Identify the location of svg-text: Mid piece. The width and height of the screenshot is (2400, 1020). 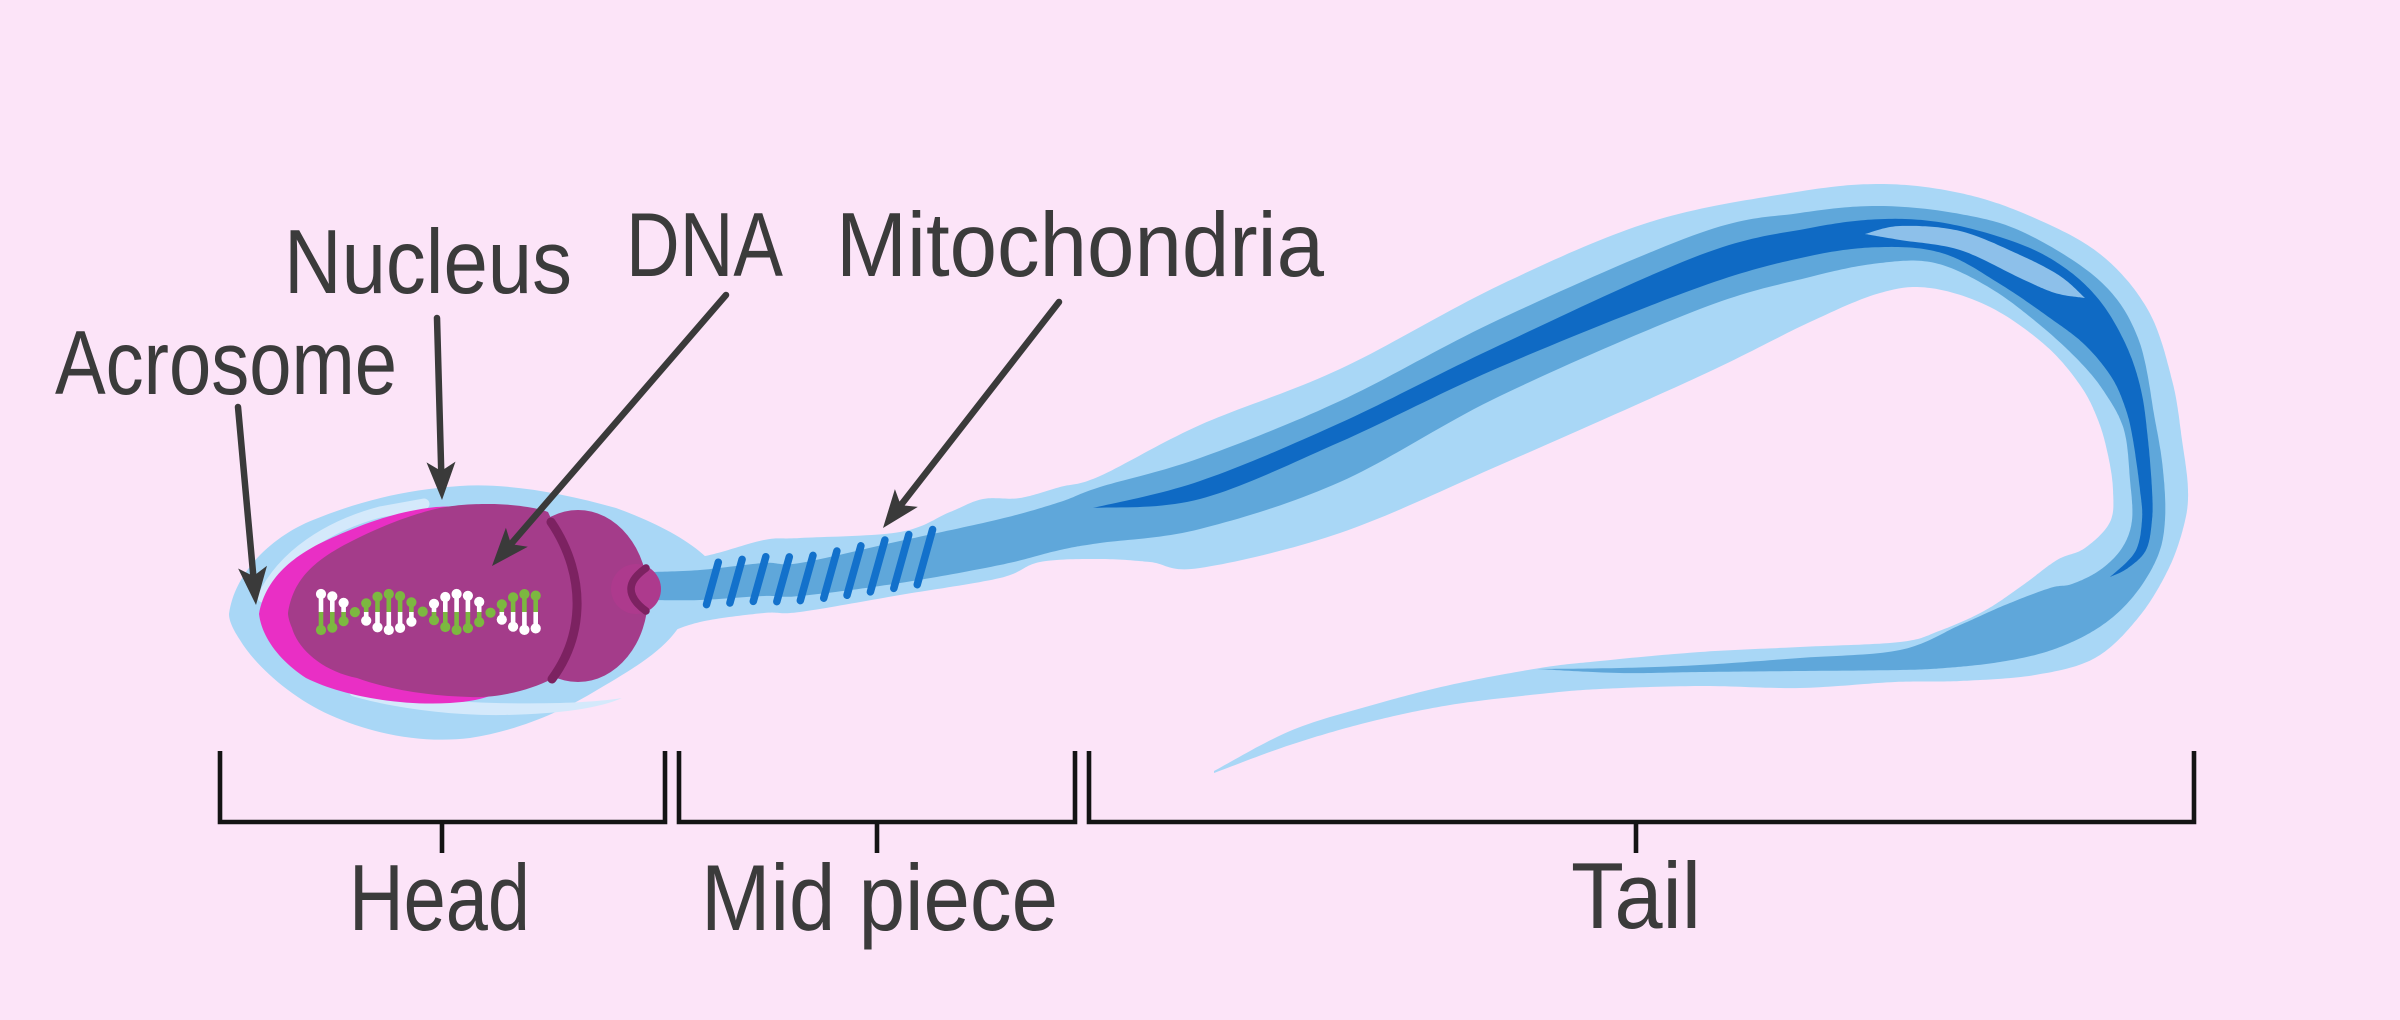
(879, 897).